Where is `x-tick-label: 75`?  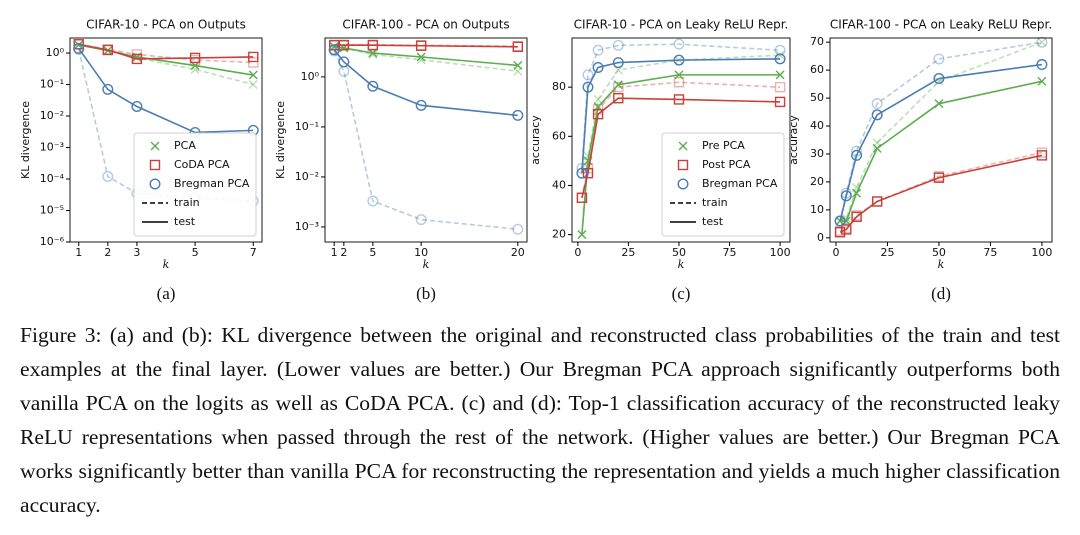 x-tick-label: 75 is located at coordinates (730, 252).